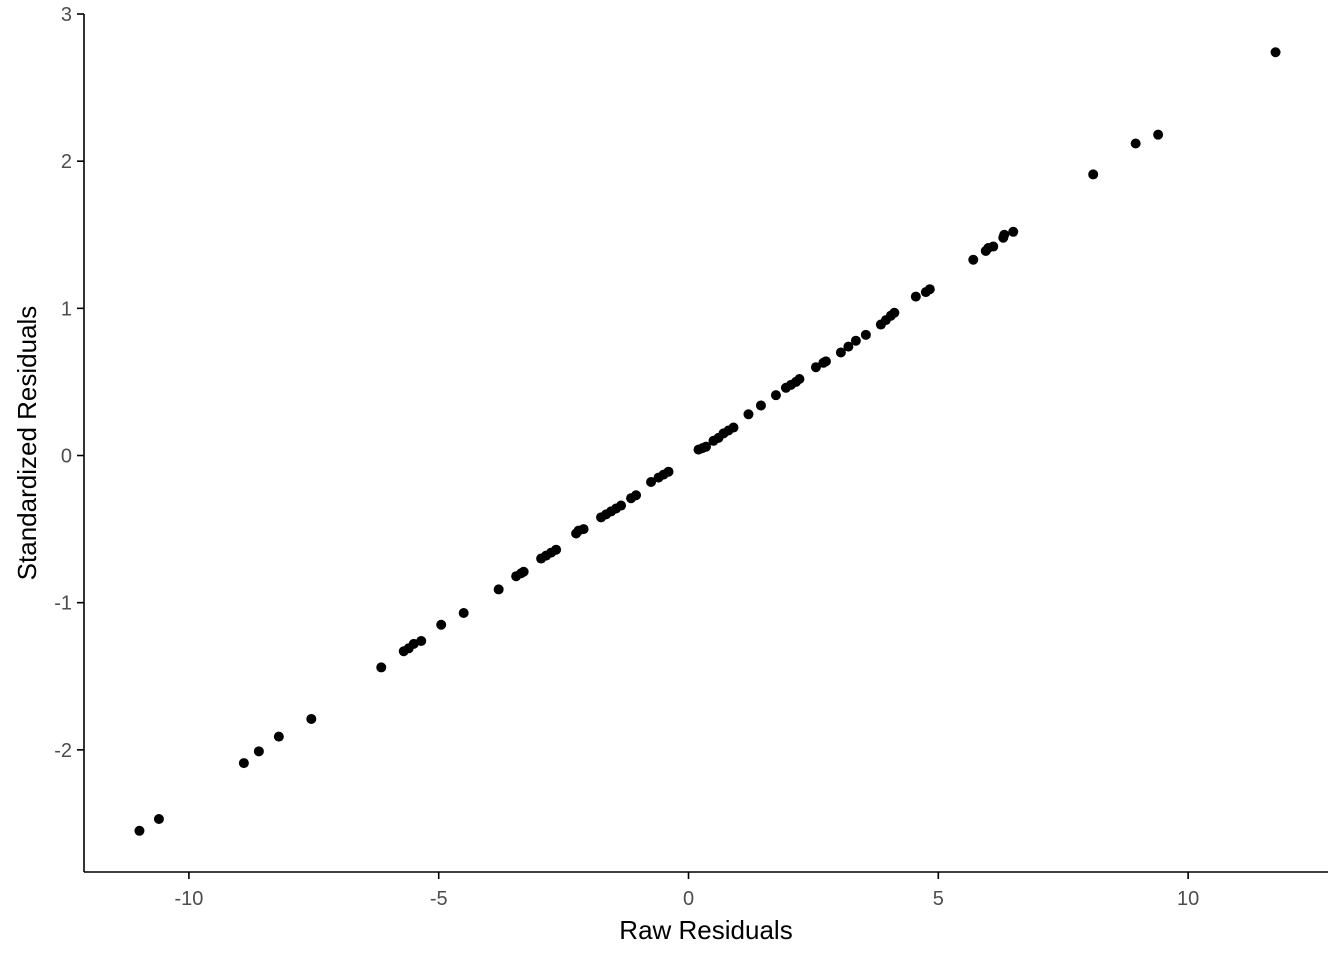 This screenshot has width=1344, height=960. Describe the element at coordinates (938, 899) in the screenshot. I see `x-tick-label: 5` at that location.